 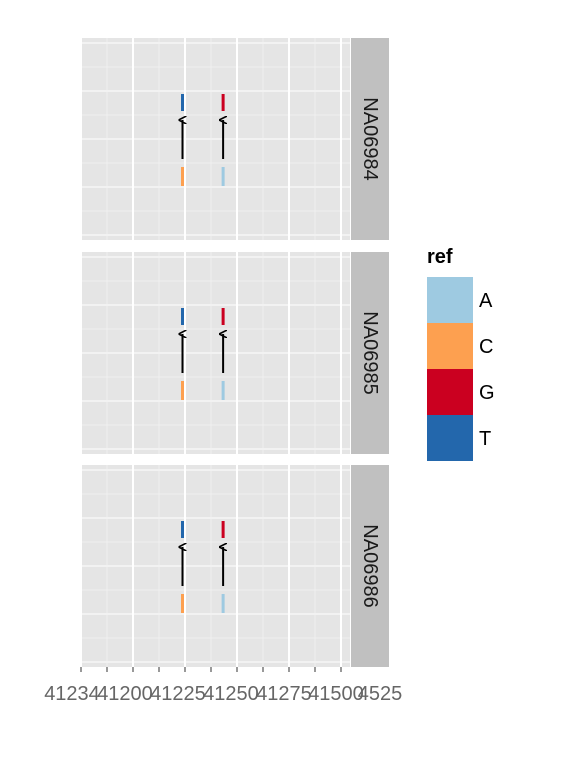 What do you see at coordinates (485, 439) in the screenshot?
I see `legend-label: T` at bounding box center [485, 439].